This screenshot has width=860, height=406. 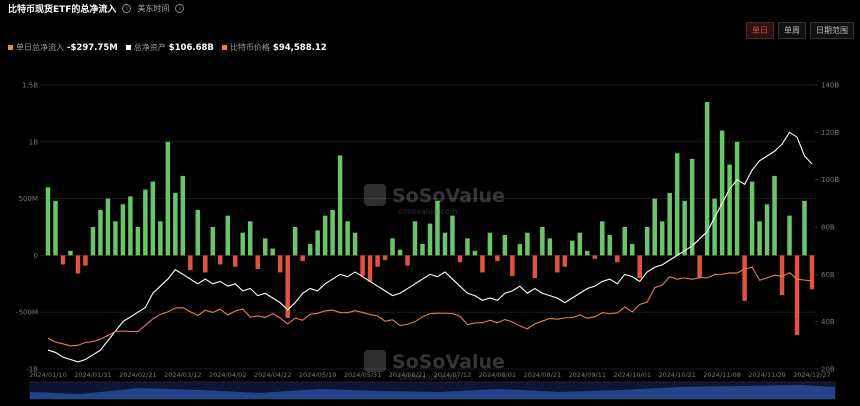 I want to click on x-tick-label: 2024/11/29, so click(x=766, y=375).